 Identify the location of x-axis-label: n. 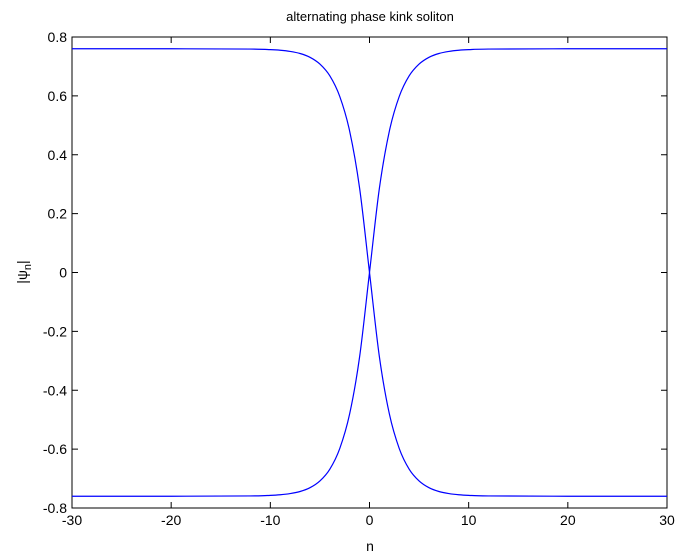
(370, 546).